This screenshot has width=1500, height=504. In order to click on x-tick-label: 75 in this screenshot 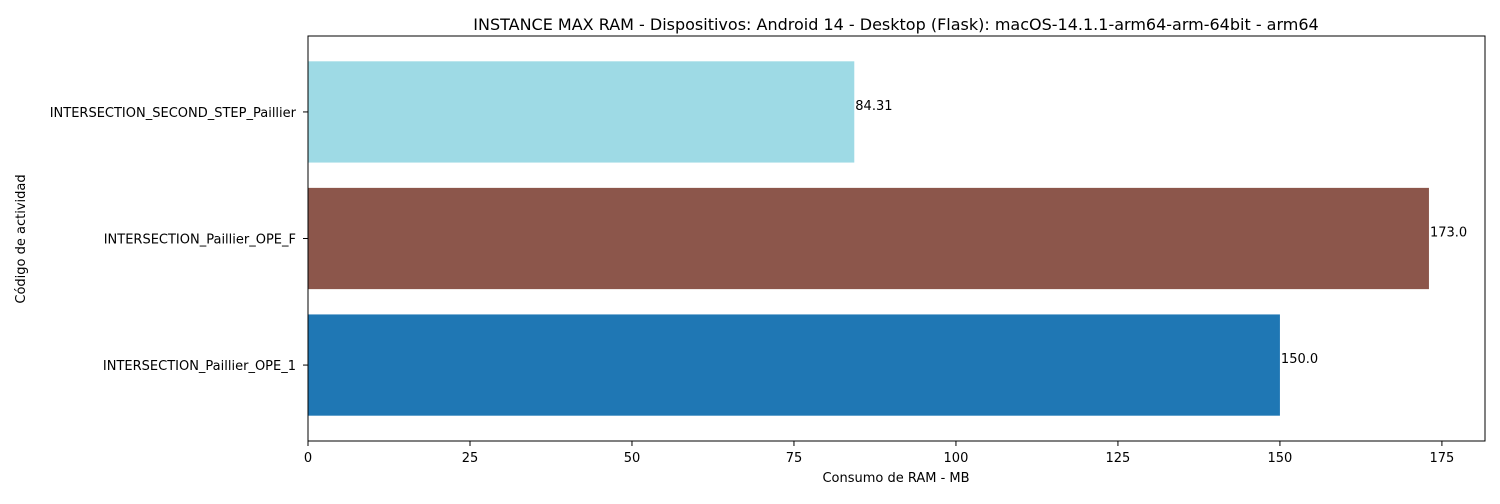, I will do `click(794, 458)`.